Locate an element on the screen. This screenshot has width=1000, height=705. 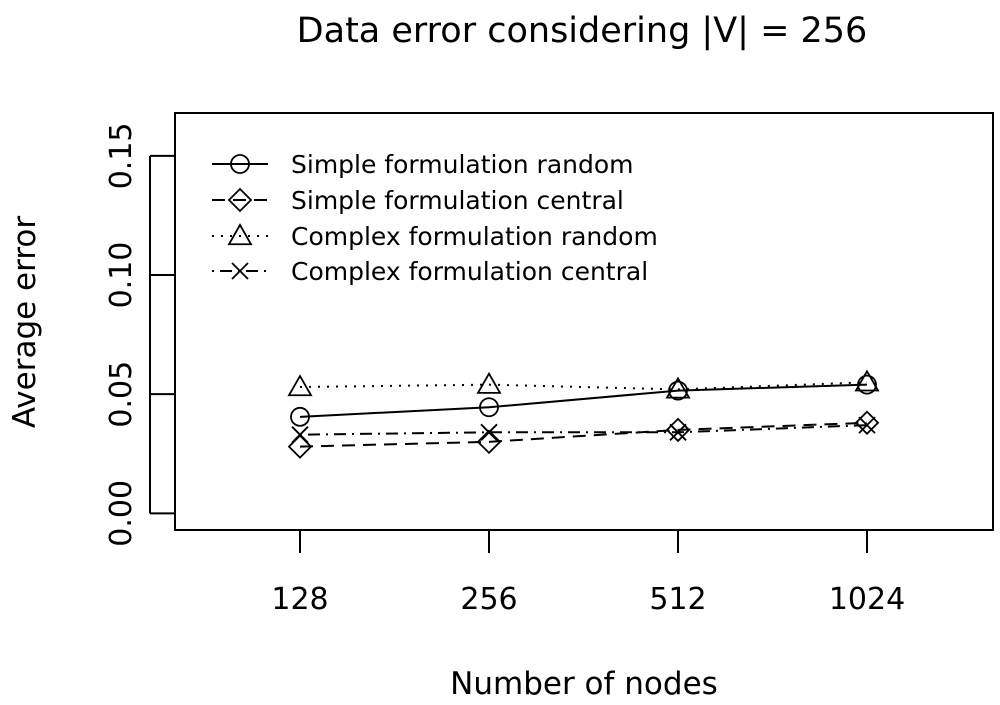
legend-marker-x is located at coordinates (240, 271).